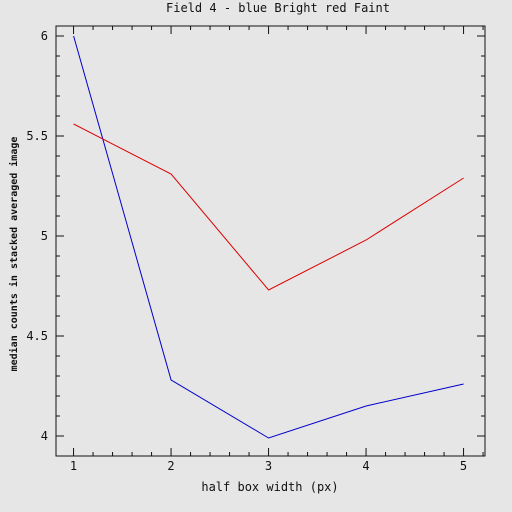 Image resolution: width=512 pixels, height=512 pixels. Describe the element at coordinates (73, 466) in the screenshot. I see `x-tick-label: 1` at that location.